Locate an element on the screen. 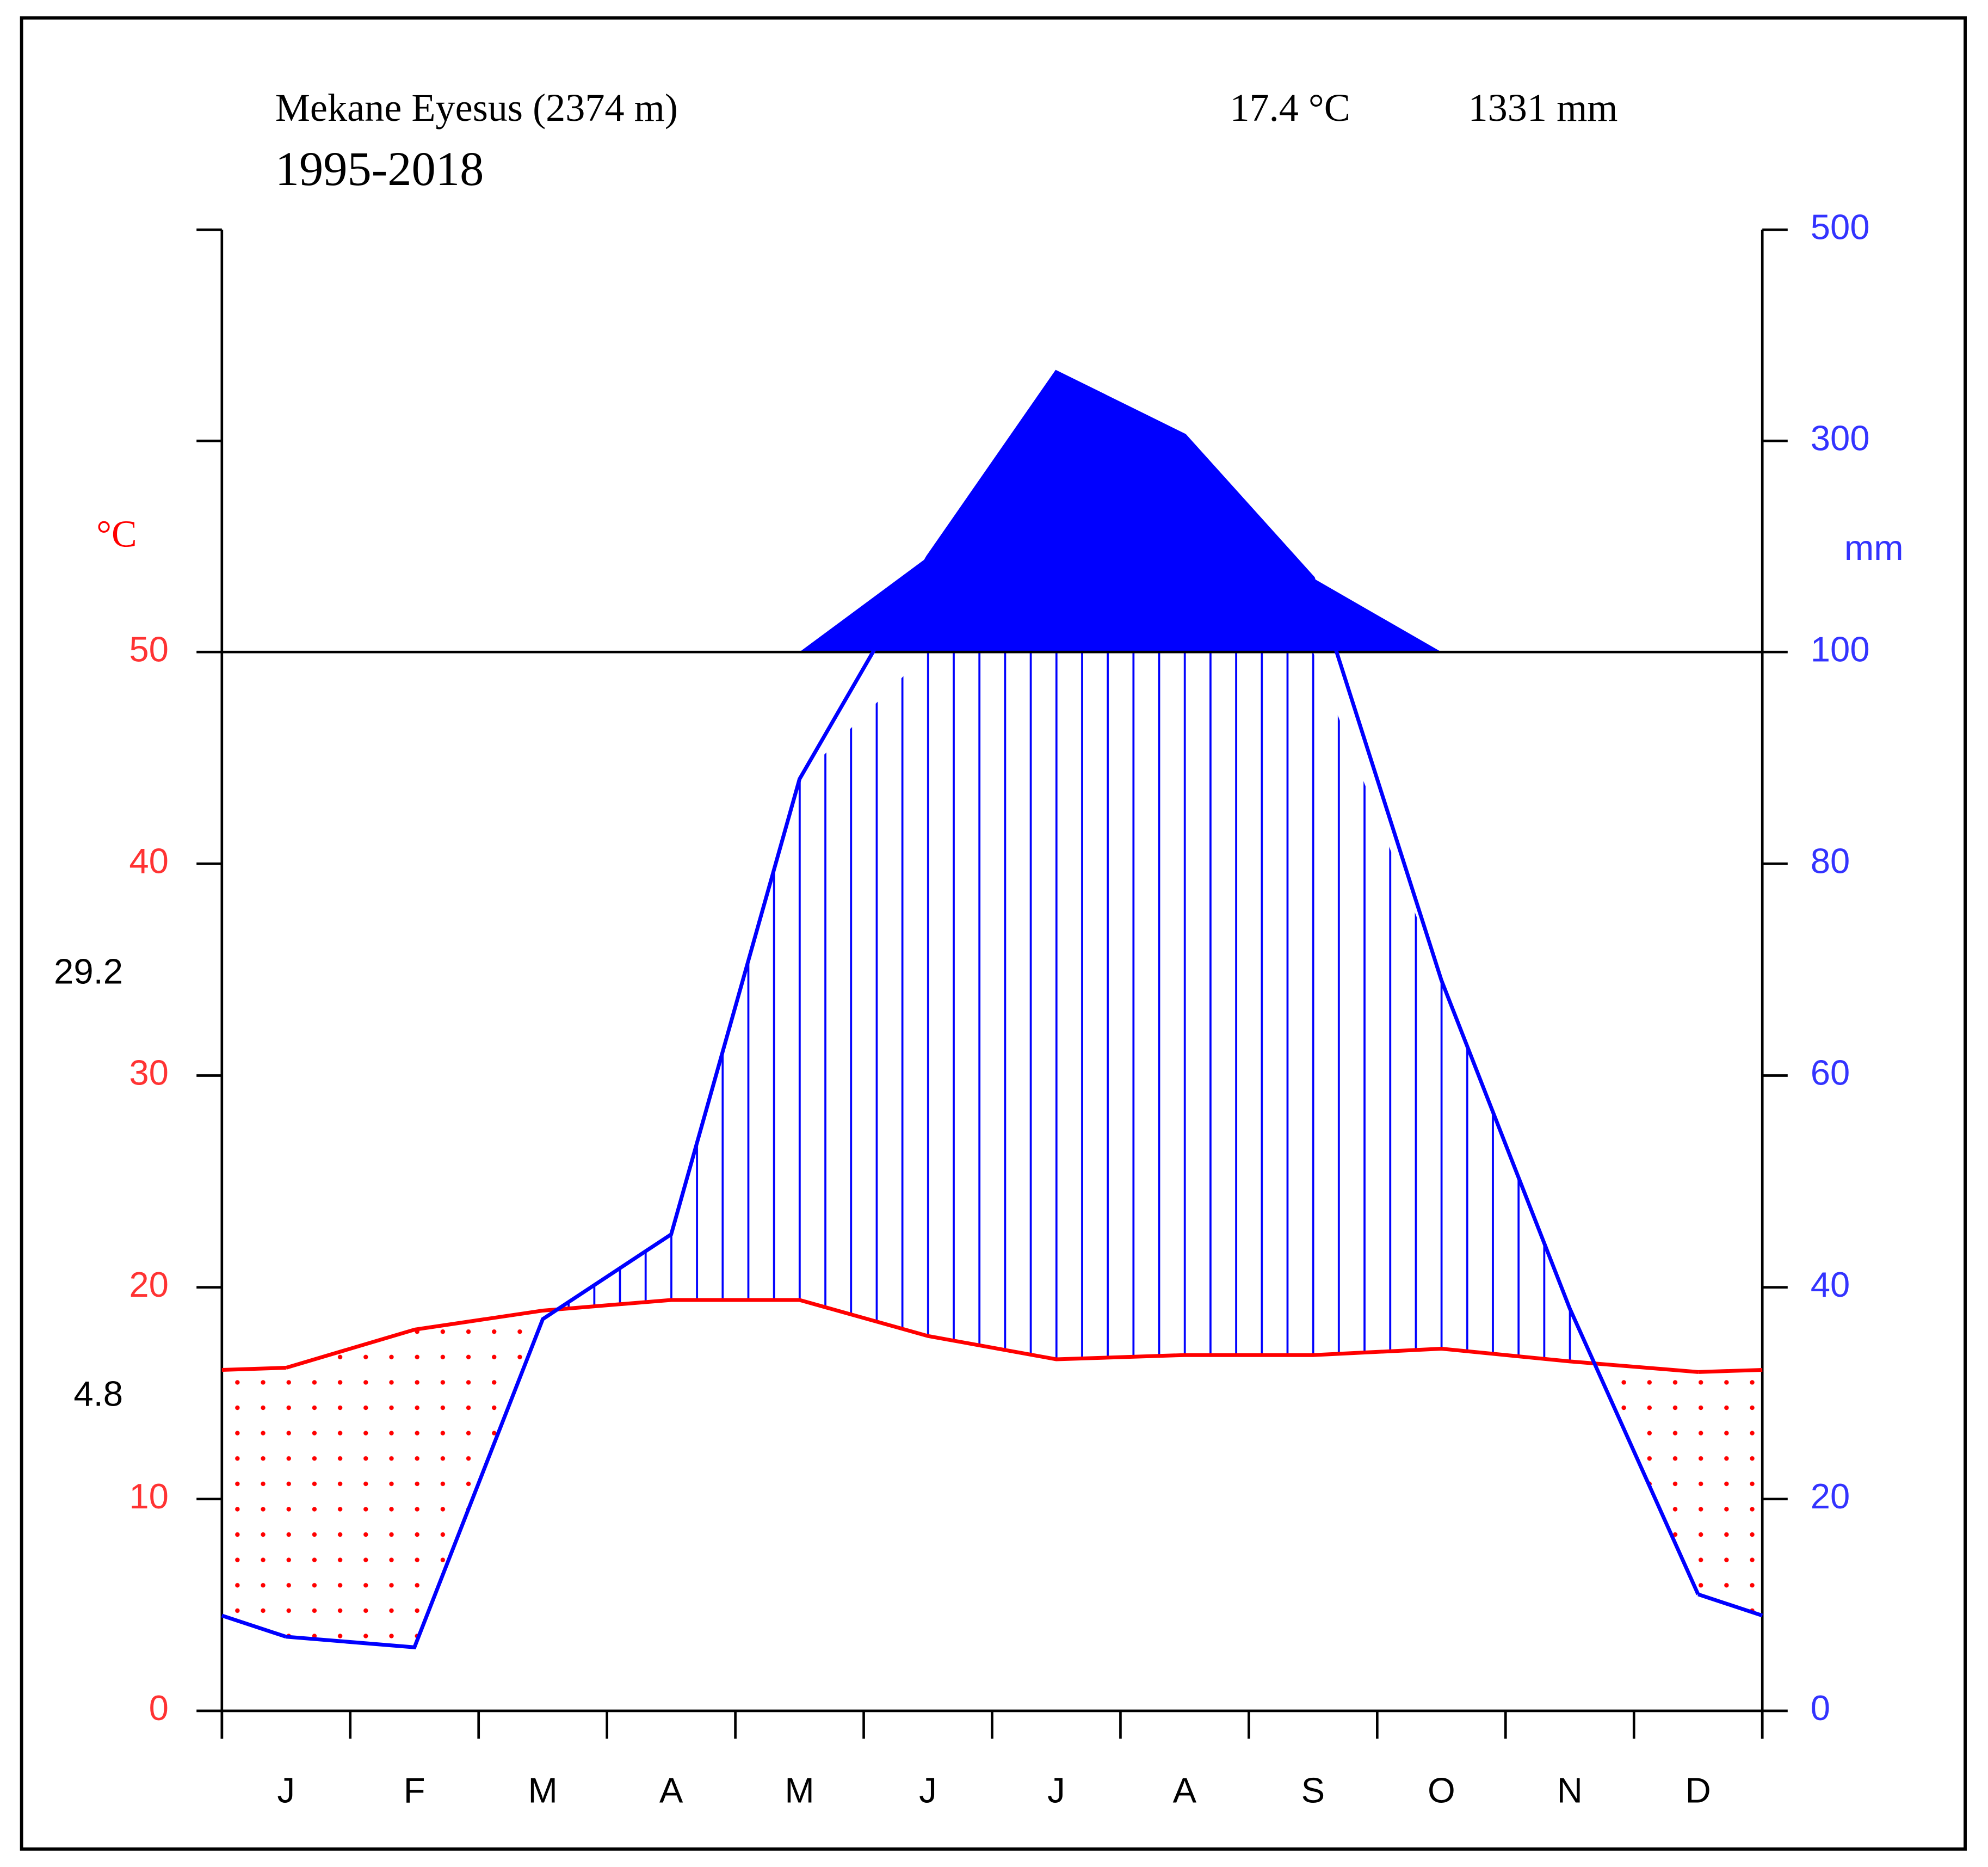 This screenshot has width=1988, height=1867. chart-subtitle: 1995-2018 is located at coordinates (379, 170).